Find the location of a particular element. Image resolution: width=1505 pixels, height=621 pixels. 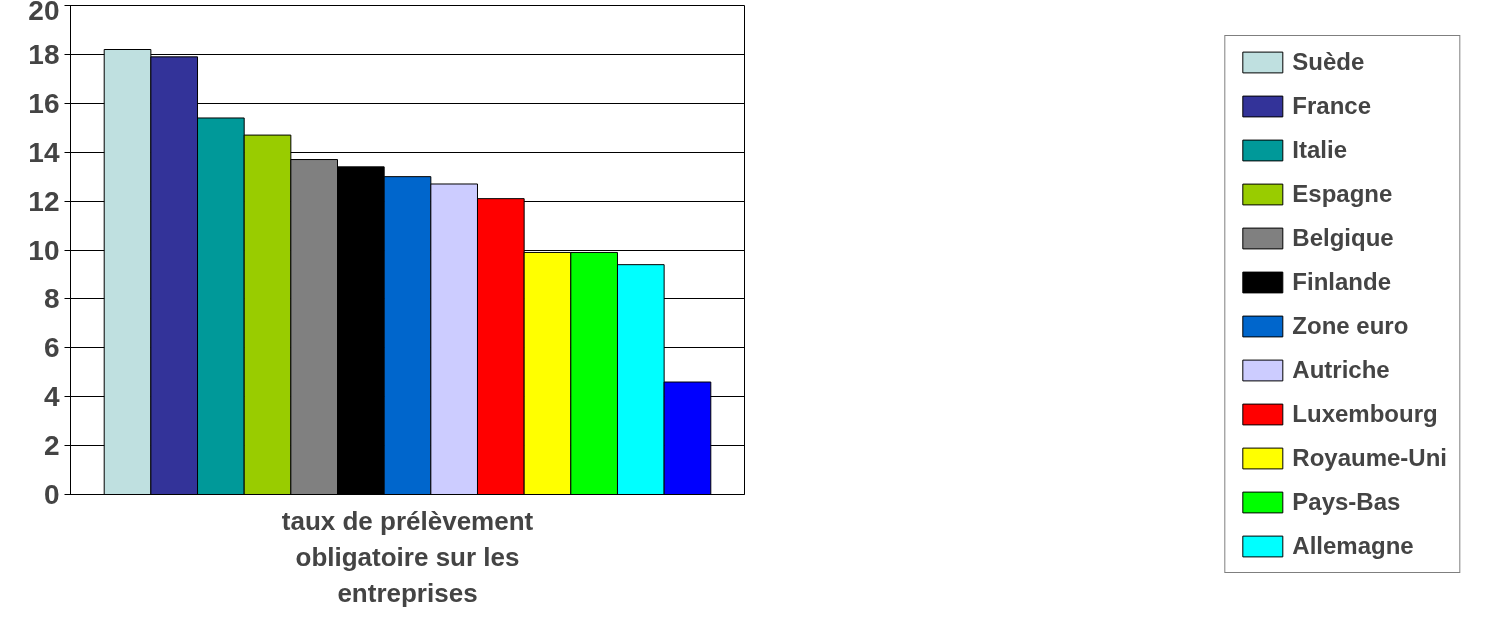

legend-label: Finlande is located at coordinates (1341, 282).